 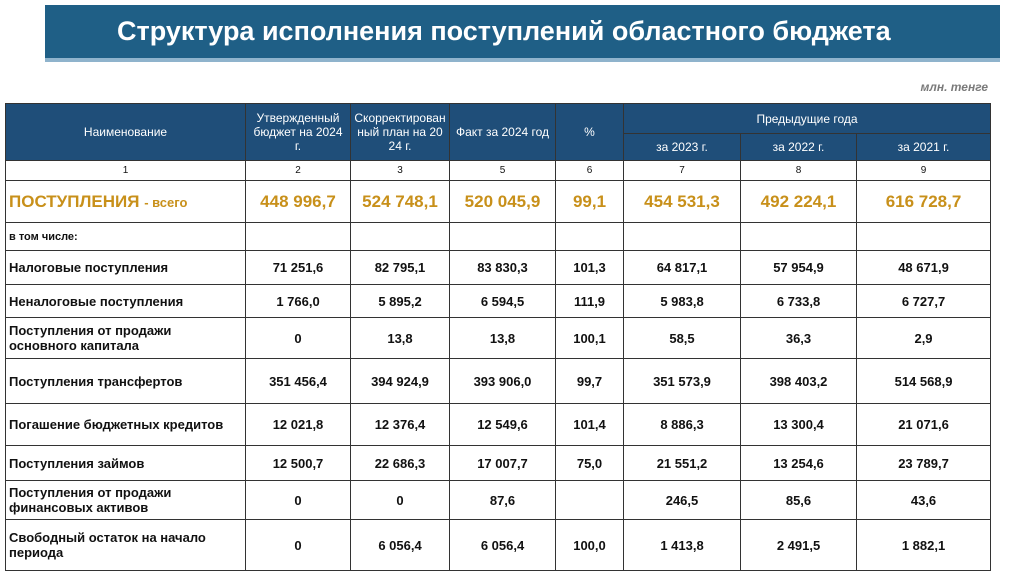 What do you see at coordinates (798, 201) in the screenshot?
I see `total-value: 492 224,1` at bounding box center [798, 201].